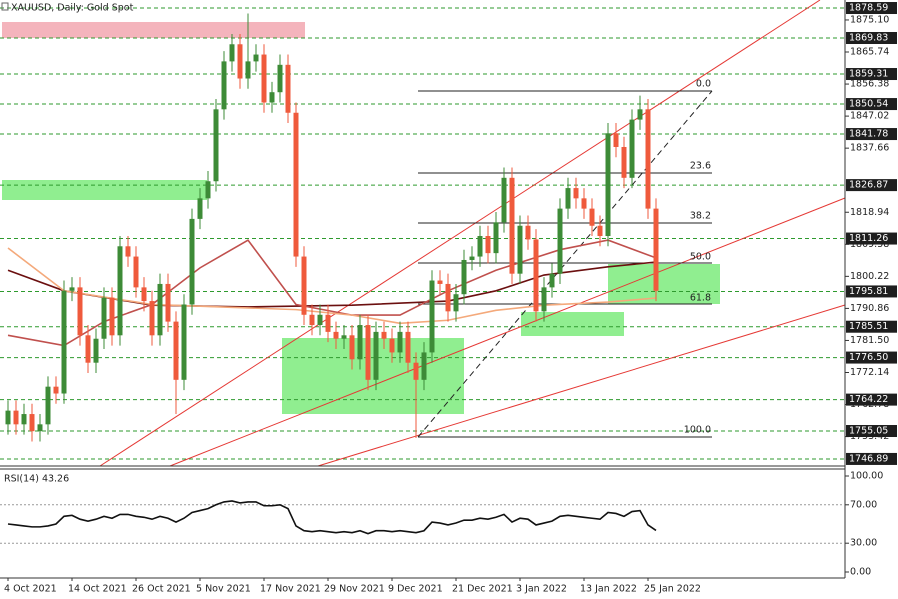  What do you see at coordinates (290, 589) in the screenshot?
I see `x-tick-label: 17 Nov 2021` at bounding box center [290, 589].